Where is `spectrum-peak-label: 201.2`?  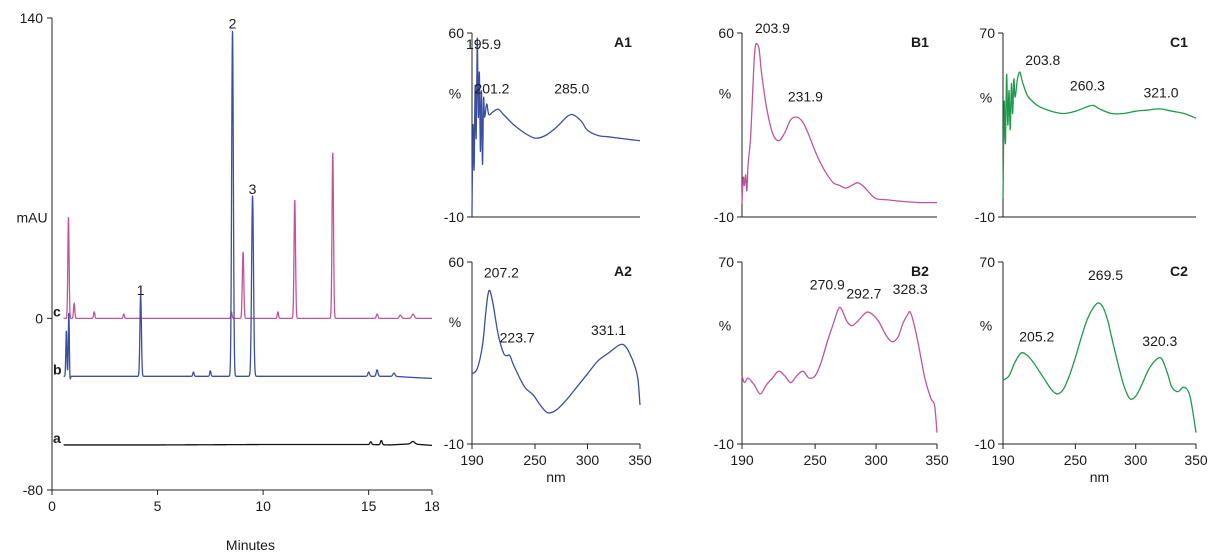 spectrum-peak-label: 201.2 is located at coordinates (491, 88).